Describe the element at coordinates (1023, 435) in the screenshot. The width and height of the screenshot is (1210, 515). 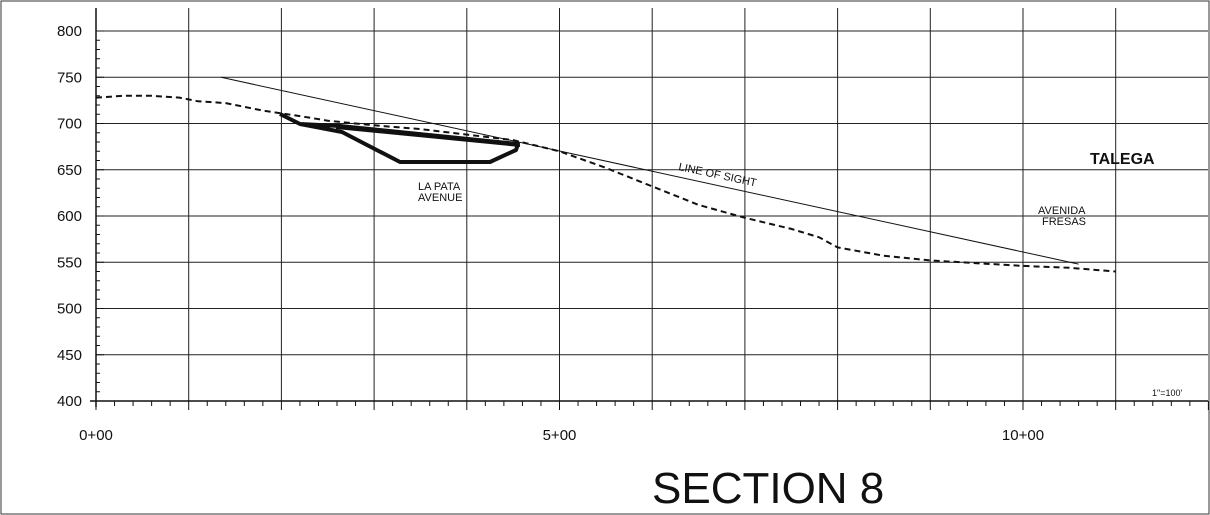
I see `x-tick-label: 10+00` at that location.